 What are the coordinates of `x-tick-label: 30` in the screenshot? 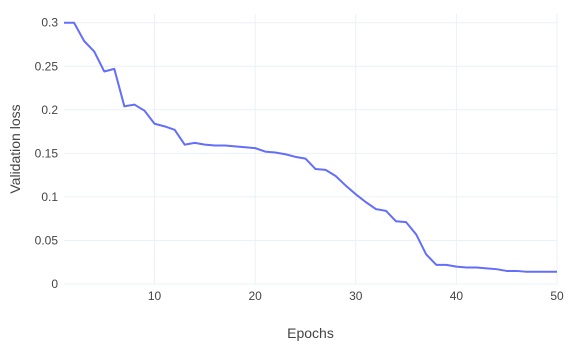 It's located at (356, 296).